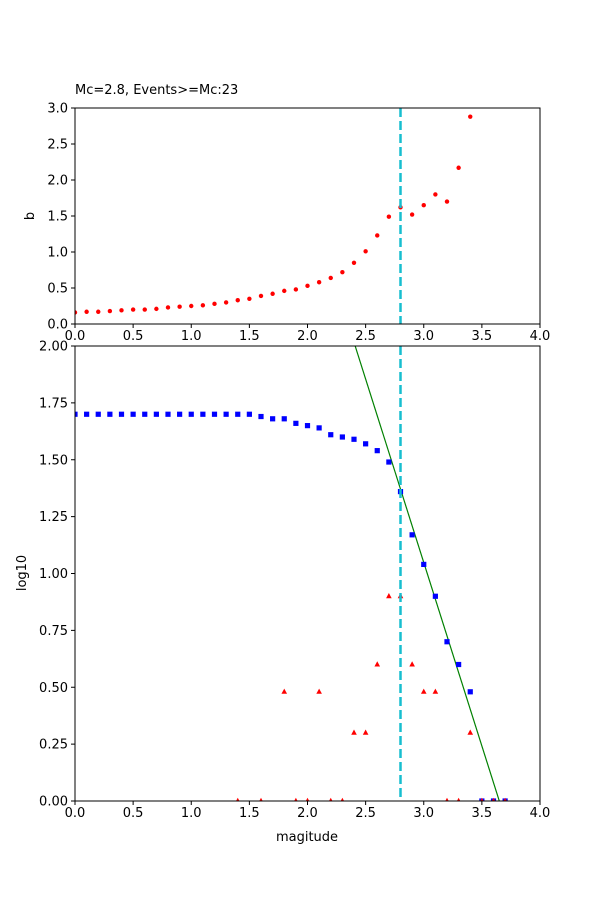 This screenshot has height=900, width=600. Describe the element at coordinates (57, 325) in the screenshot. I see `y-tick-label: 0.0` at that location.